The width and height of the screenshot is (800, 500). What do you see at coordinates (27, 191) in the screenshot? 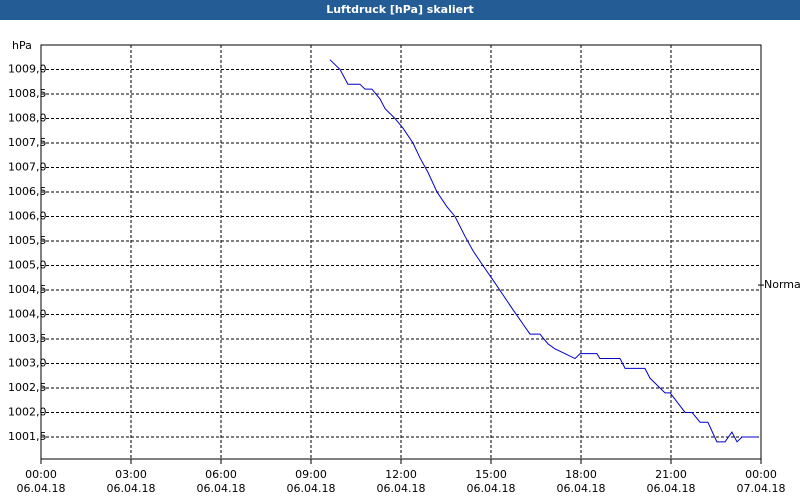
I see `y-tick-label: 1006,5` at bounding box center [27, 191].